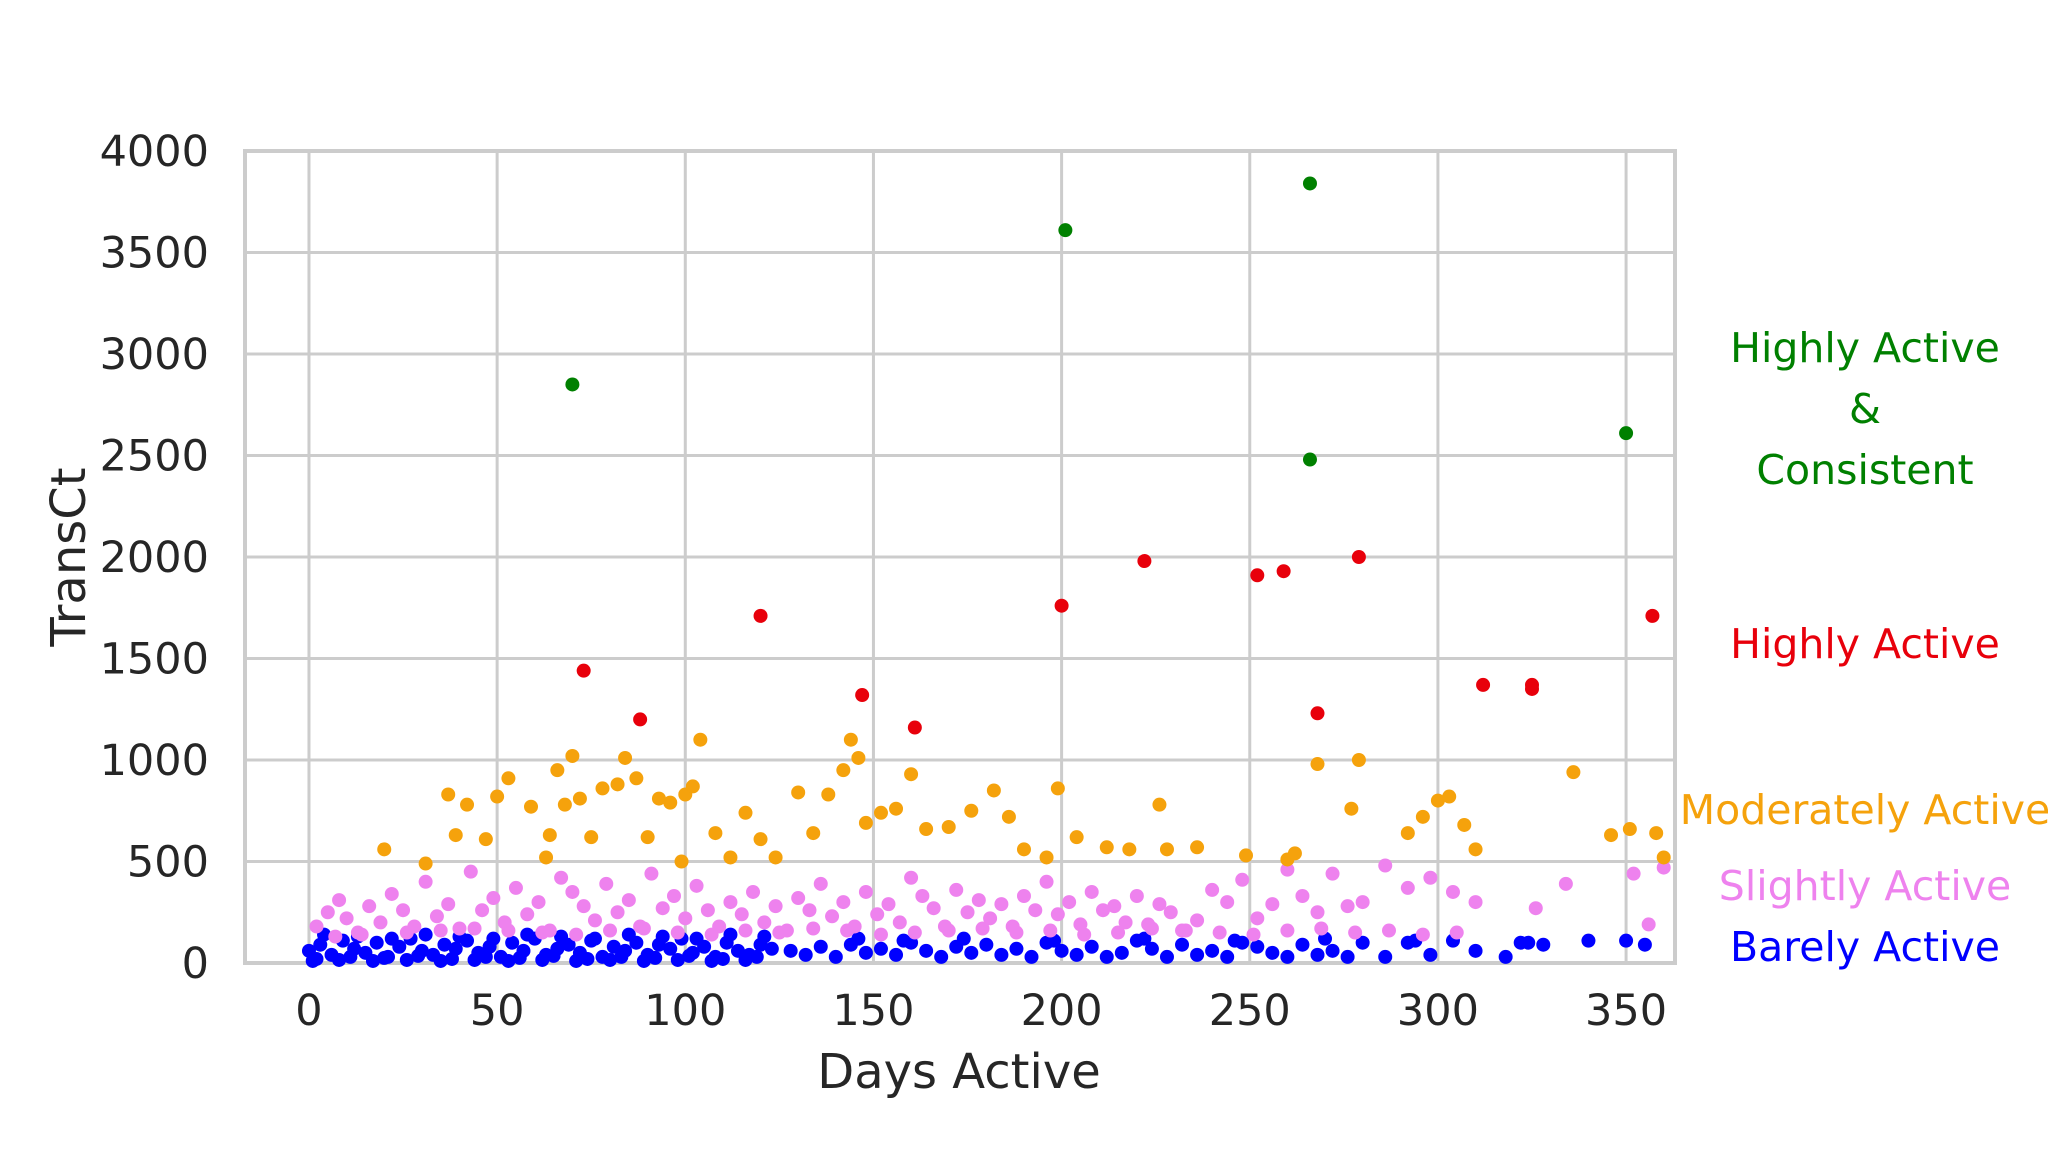 This screenshot has height=1152, width=2048. What do you see at coordinates (959, 1072) in the screenshot?
I see `x-axis-label: Days Active` at bounding box center [959, 1072].